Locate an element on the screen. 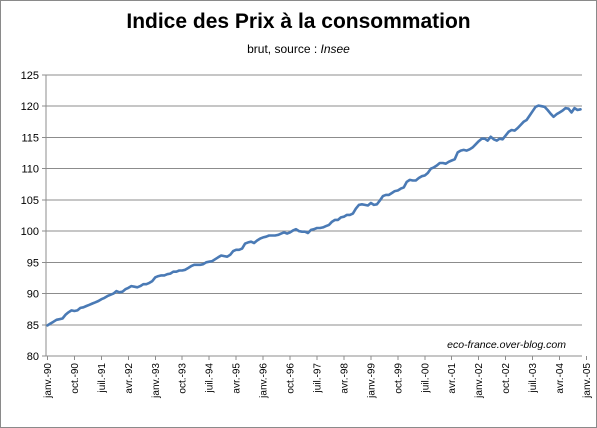 Image resolution: width=597 pixels, height=428 pixels. x-tick-label: janv.-90 is located at coordinates (48, 381).